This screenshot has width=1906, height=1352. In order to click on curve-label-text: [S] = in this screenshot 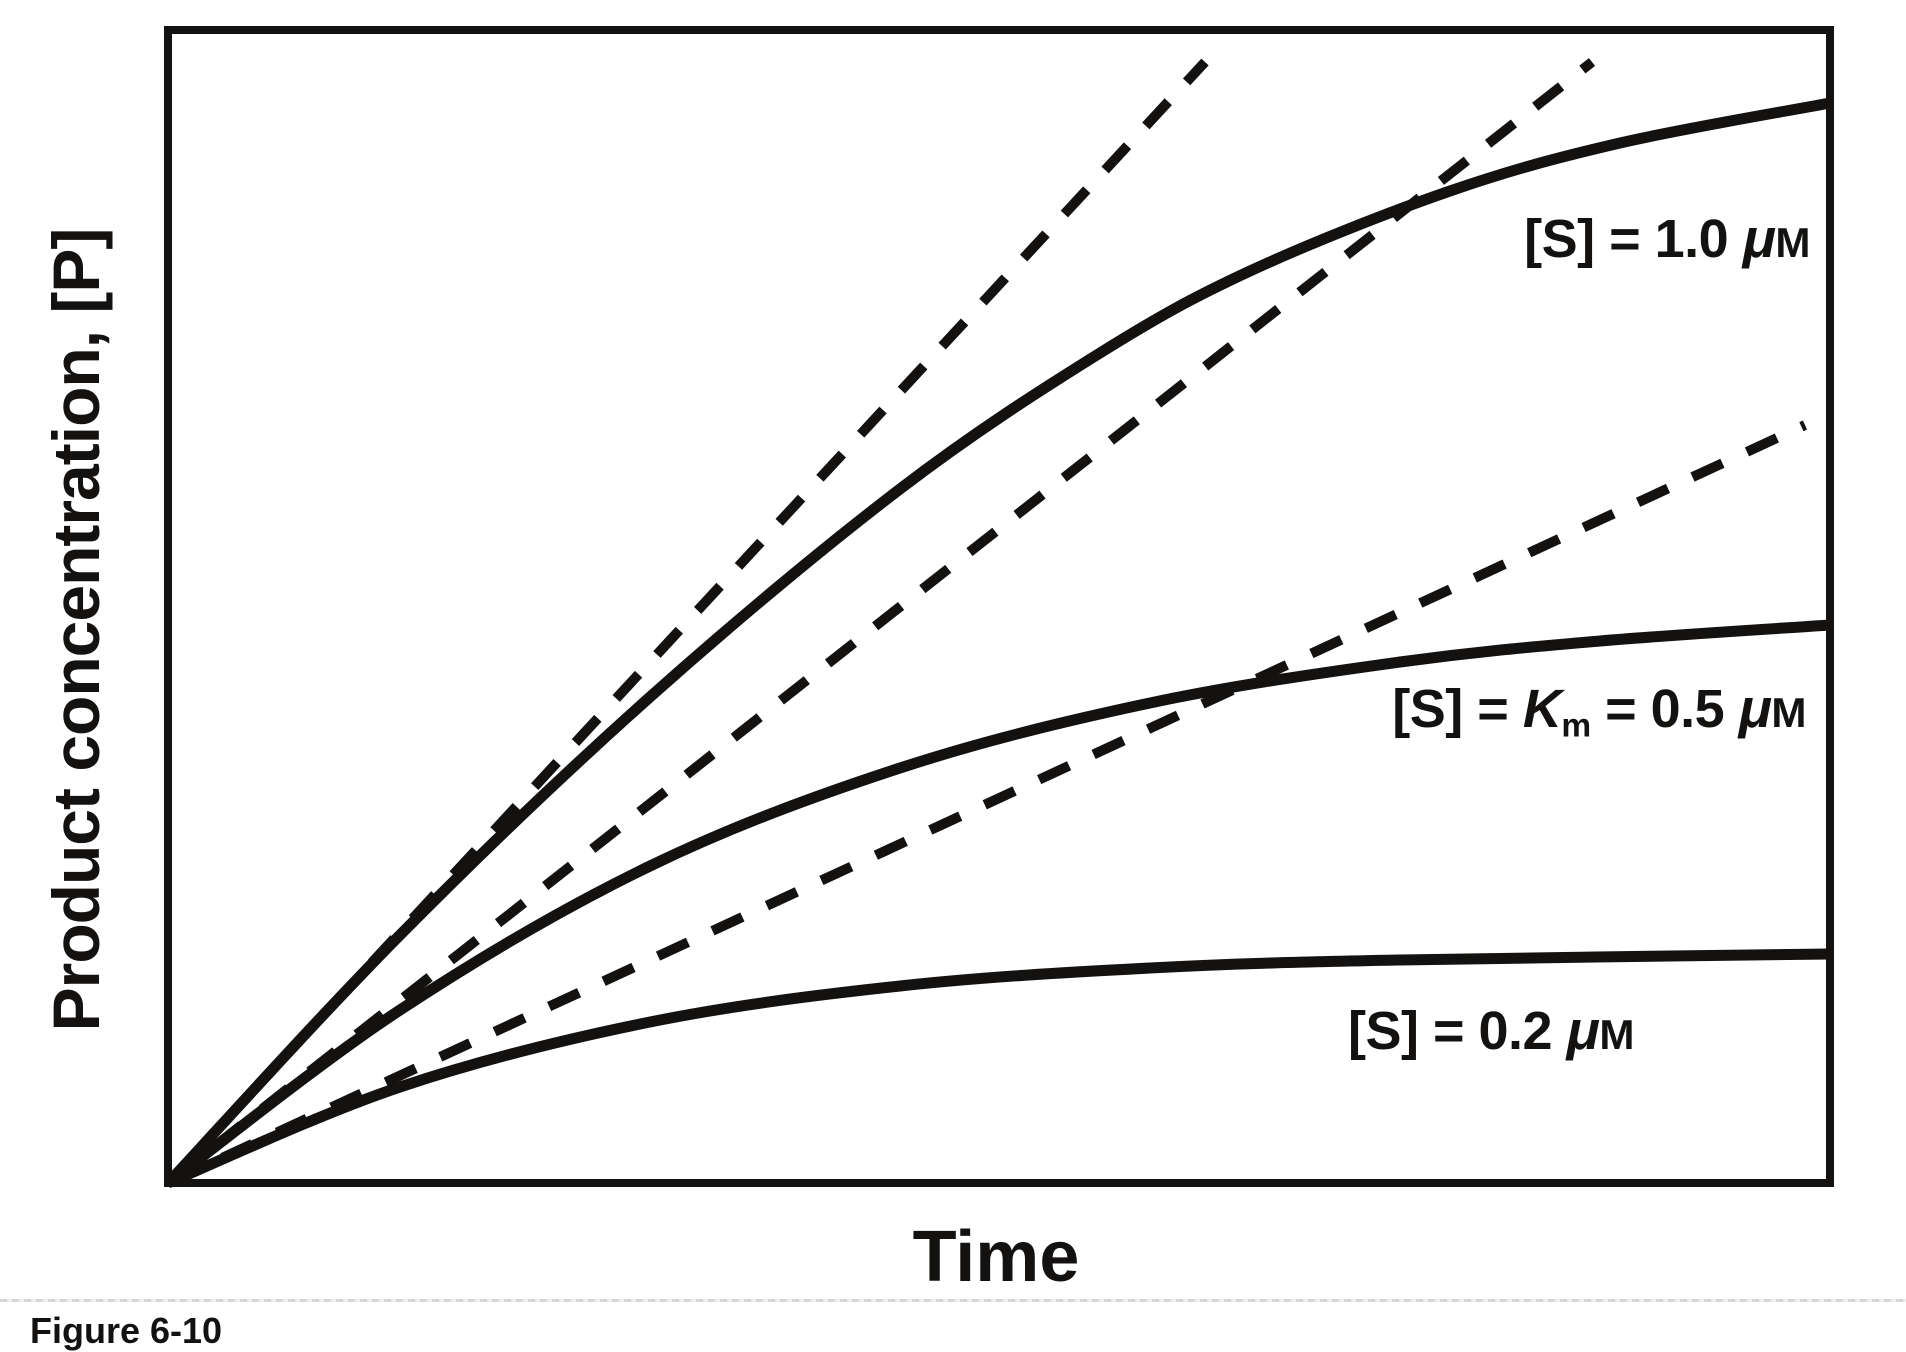, I will do `click(1457, 709)`.